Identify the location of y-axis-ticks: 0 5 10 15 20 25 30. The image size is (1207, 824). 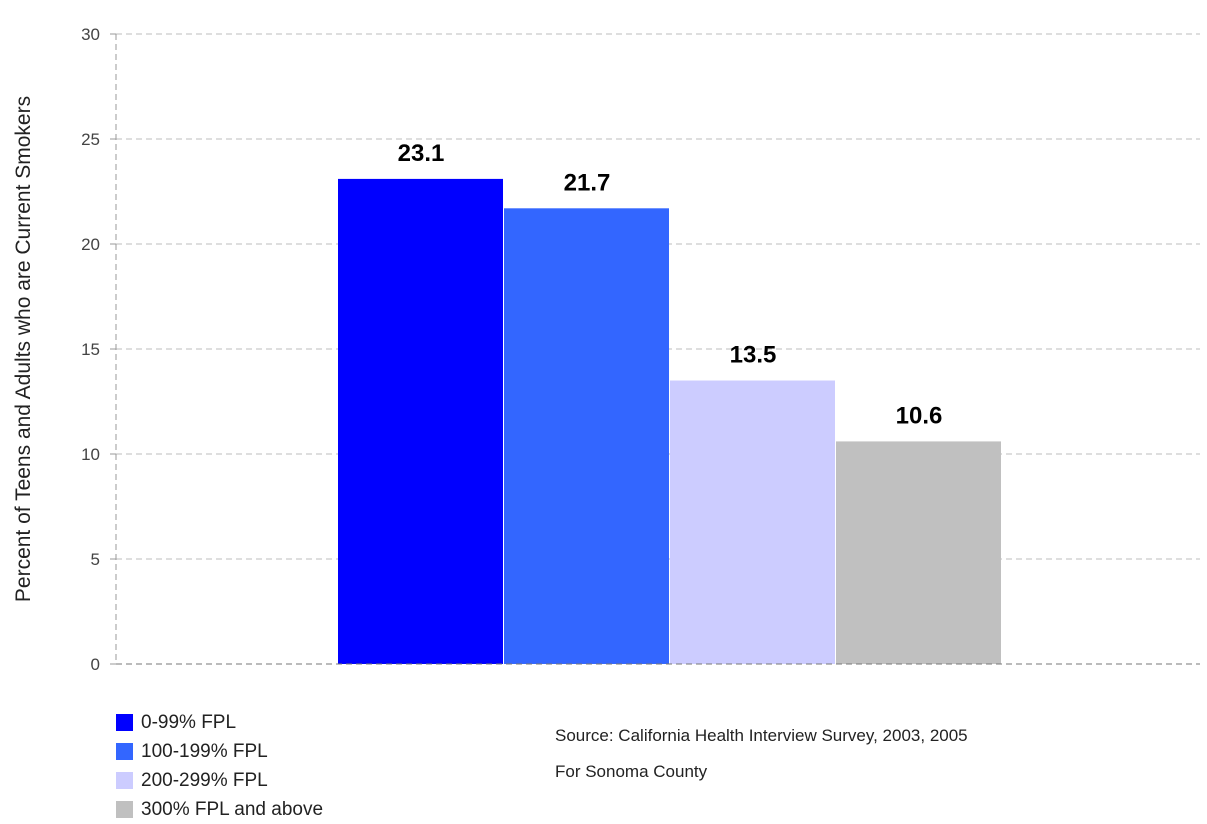
(98, 349).